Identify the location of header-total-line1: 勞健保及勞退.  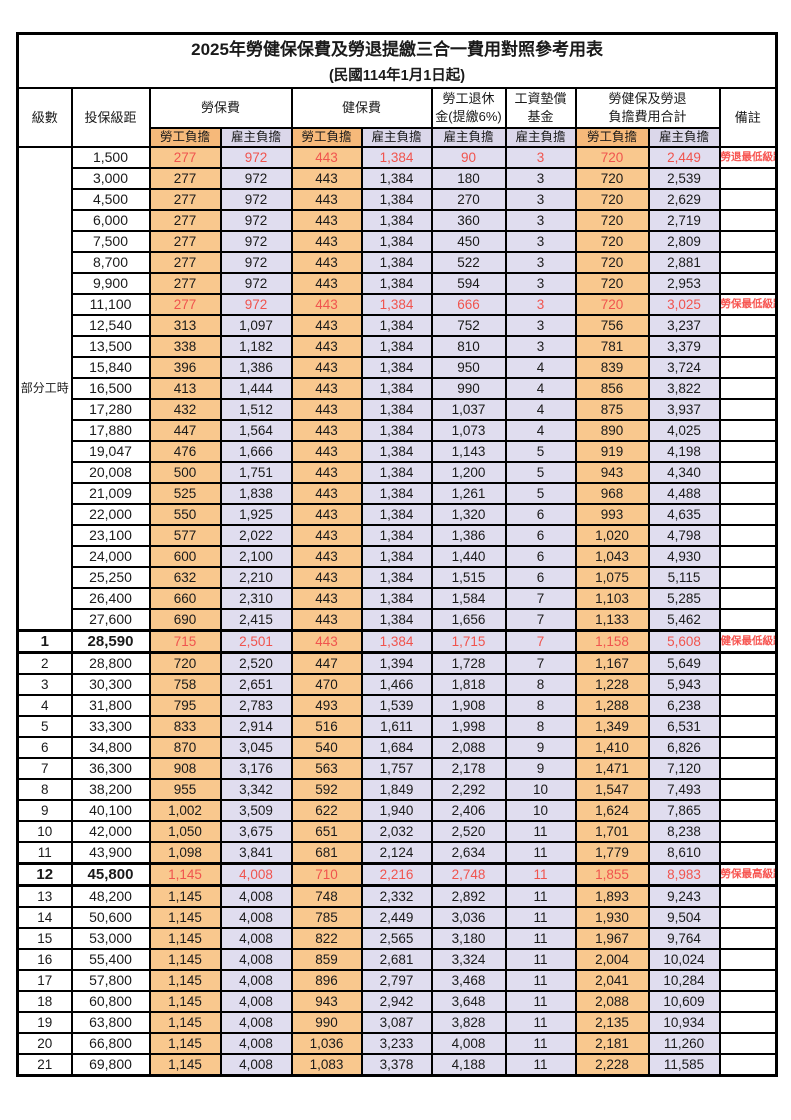
(647, 98).